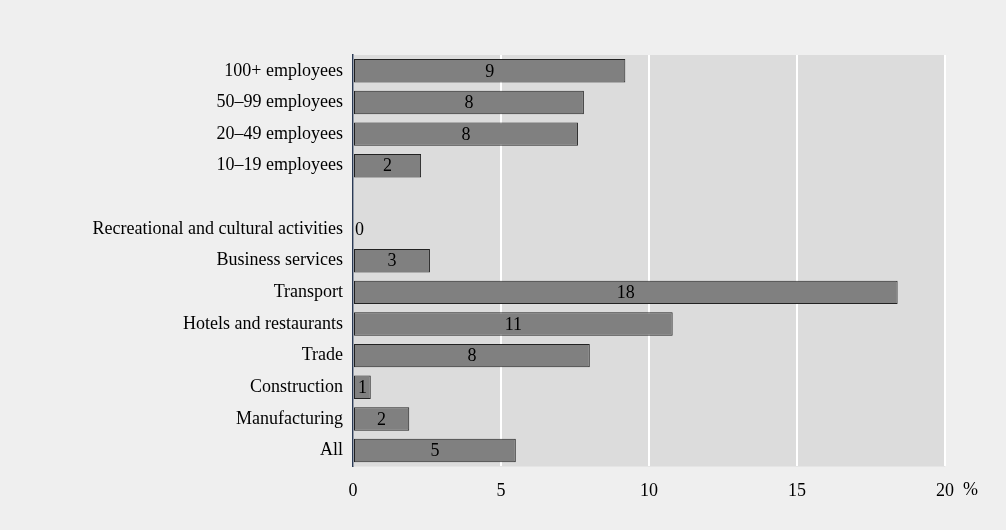 The height and width of the screenshot is (530, 1006). I want to click on x-tick-label: 10, so click(649, 489).